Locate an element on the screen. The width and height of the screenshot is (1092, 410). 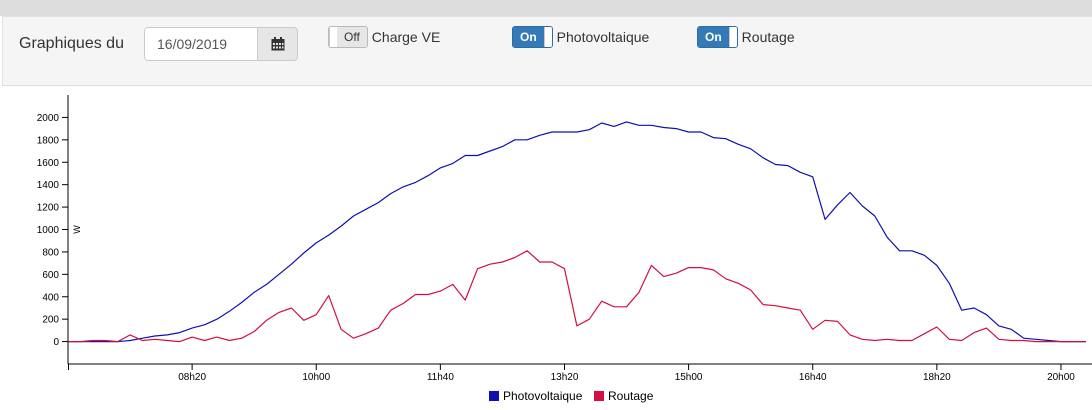
calendar-icon is located at coordinates (277, 44).